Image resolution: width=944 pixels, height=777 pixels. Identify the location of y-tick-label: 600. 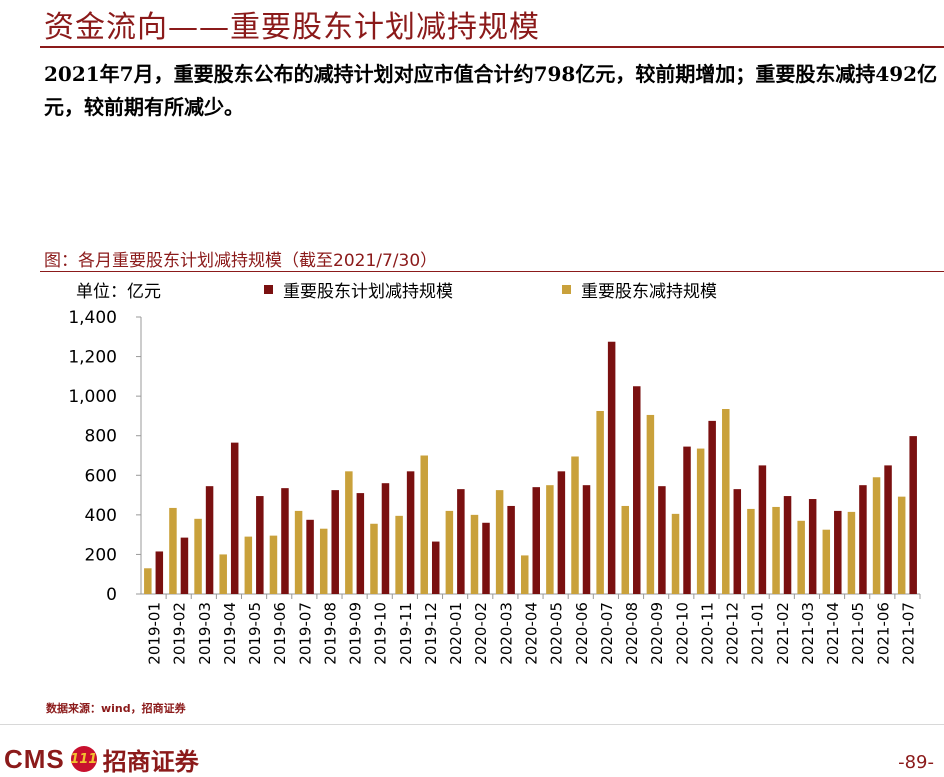
(101, 476).